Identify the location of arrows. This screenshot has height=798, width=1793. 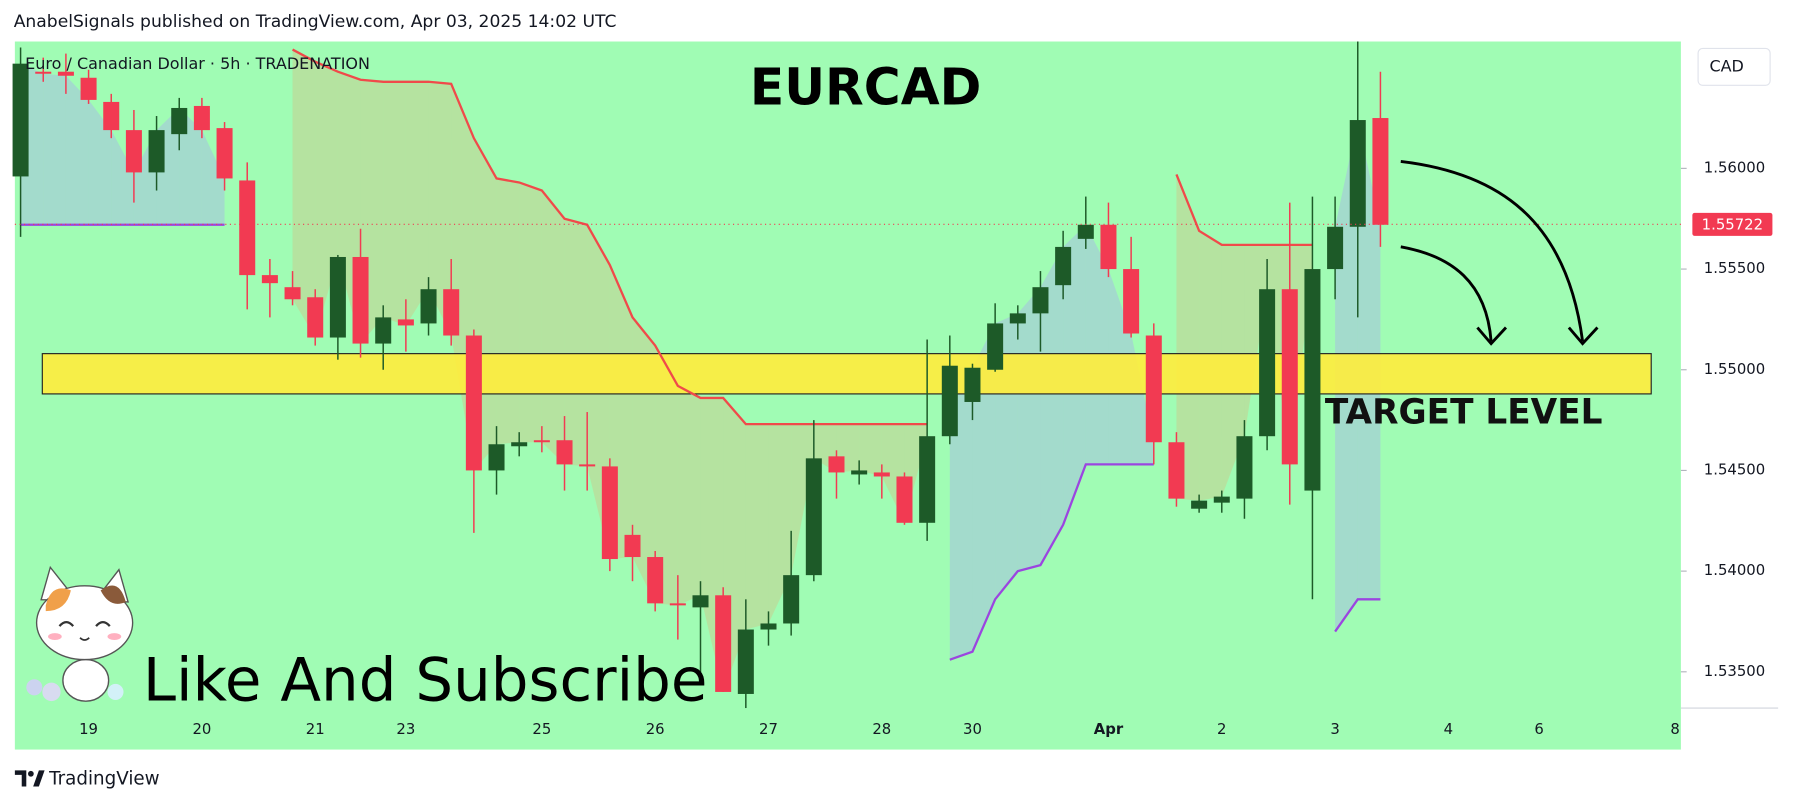
(1499, 253).